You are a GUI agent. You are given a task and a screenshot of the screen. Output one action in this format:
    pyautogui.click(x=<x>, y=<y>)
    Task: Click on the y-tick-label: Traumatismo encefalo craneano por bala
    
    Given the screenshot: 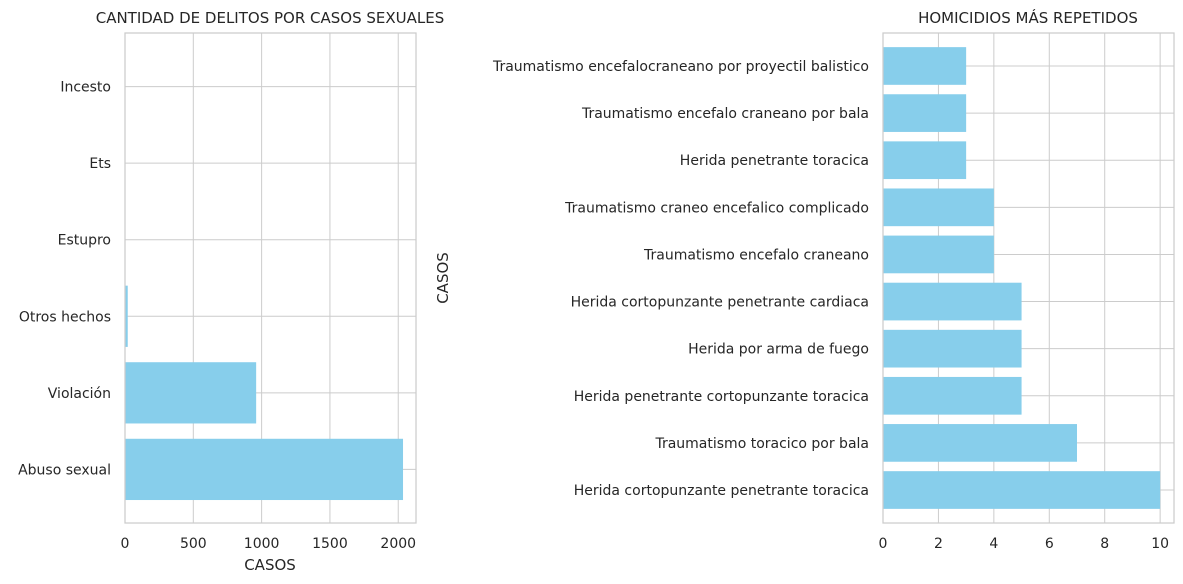 What is the action you would take?
    pyautogui.click(x=725, y=114)
    